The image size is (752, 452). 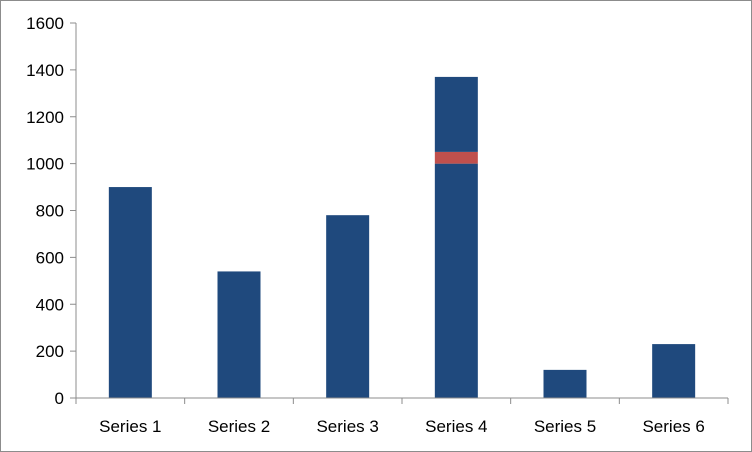 I want to click on y-tick-label: 1600, so click(x=45, y=23).